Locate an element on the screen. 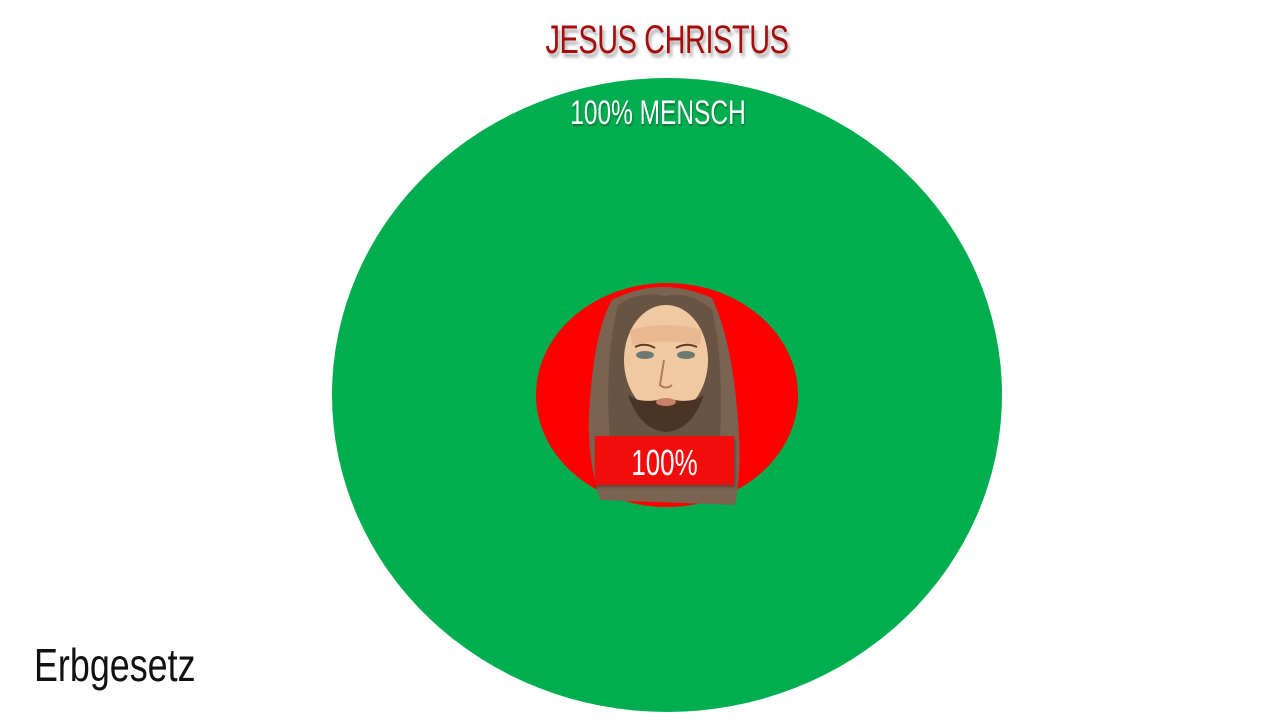 The height and width of the screenshot is (720, 1280). outer-circle-label: 100% MENSCH is located at coordinates (658, 113).